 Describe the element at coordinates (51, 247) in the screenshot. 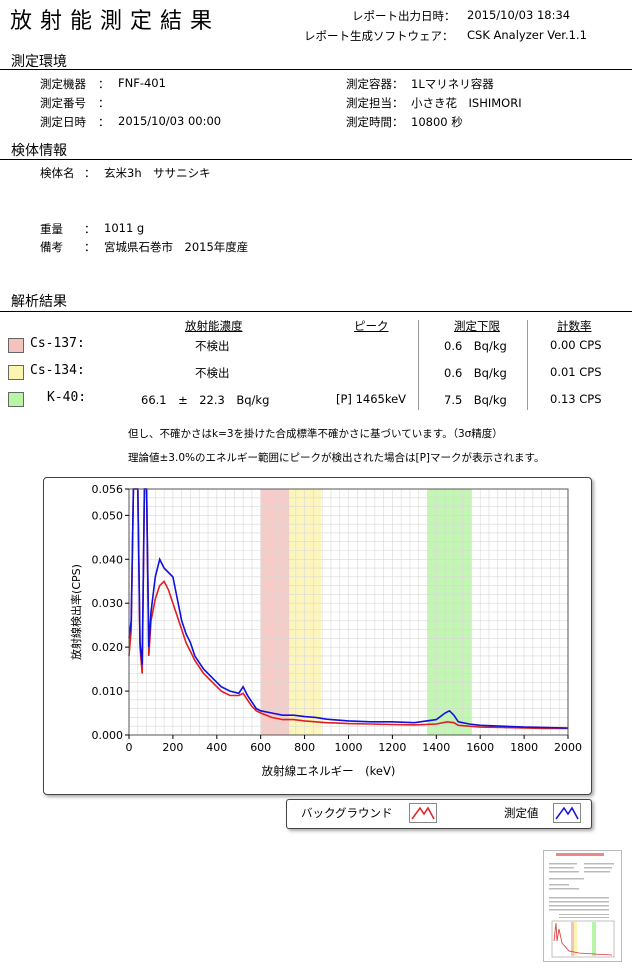

I see `note-label: 備考` at that location.